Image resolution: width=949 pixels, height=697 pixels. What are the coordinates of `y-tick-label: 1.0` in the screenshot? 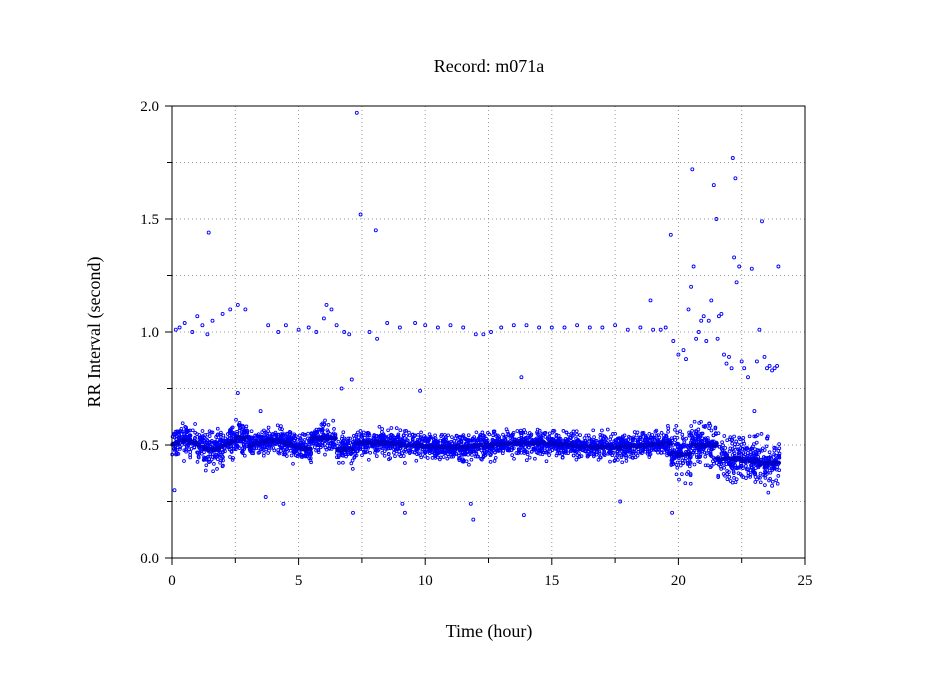 It's located at (149, 333).